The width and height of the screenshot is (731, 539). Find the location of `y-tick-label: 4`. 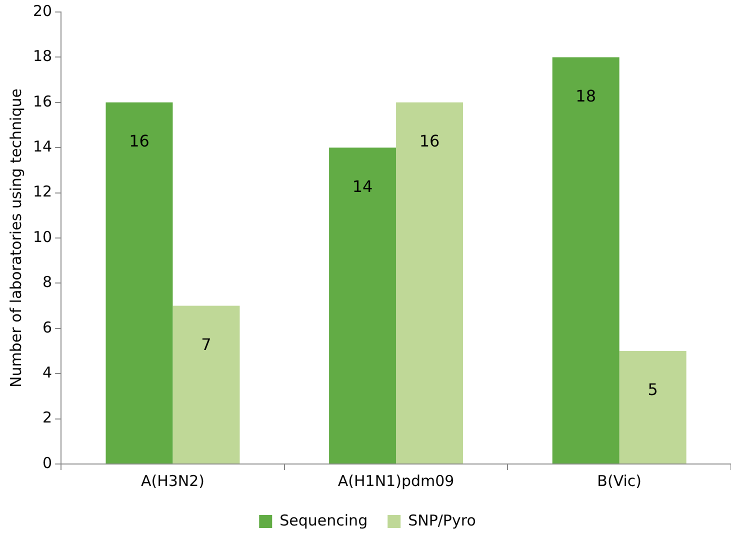

y-tick-label: 4 is located at coordinates (47, 372).